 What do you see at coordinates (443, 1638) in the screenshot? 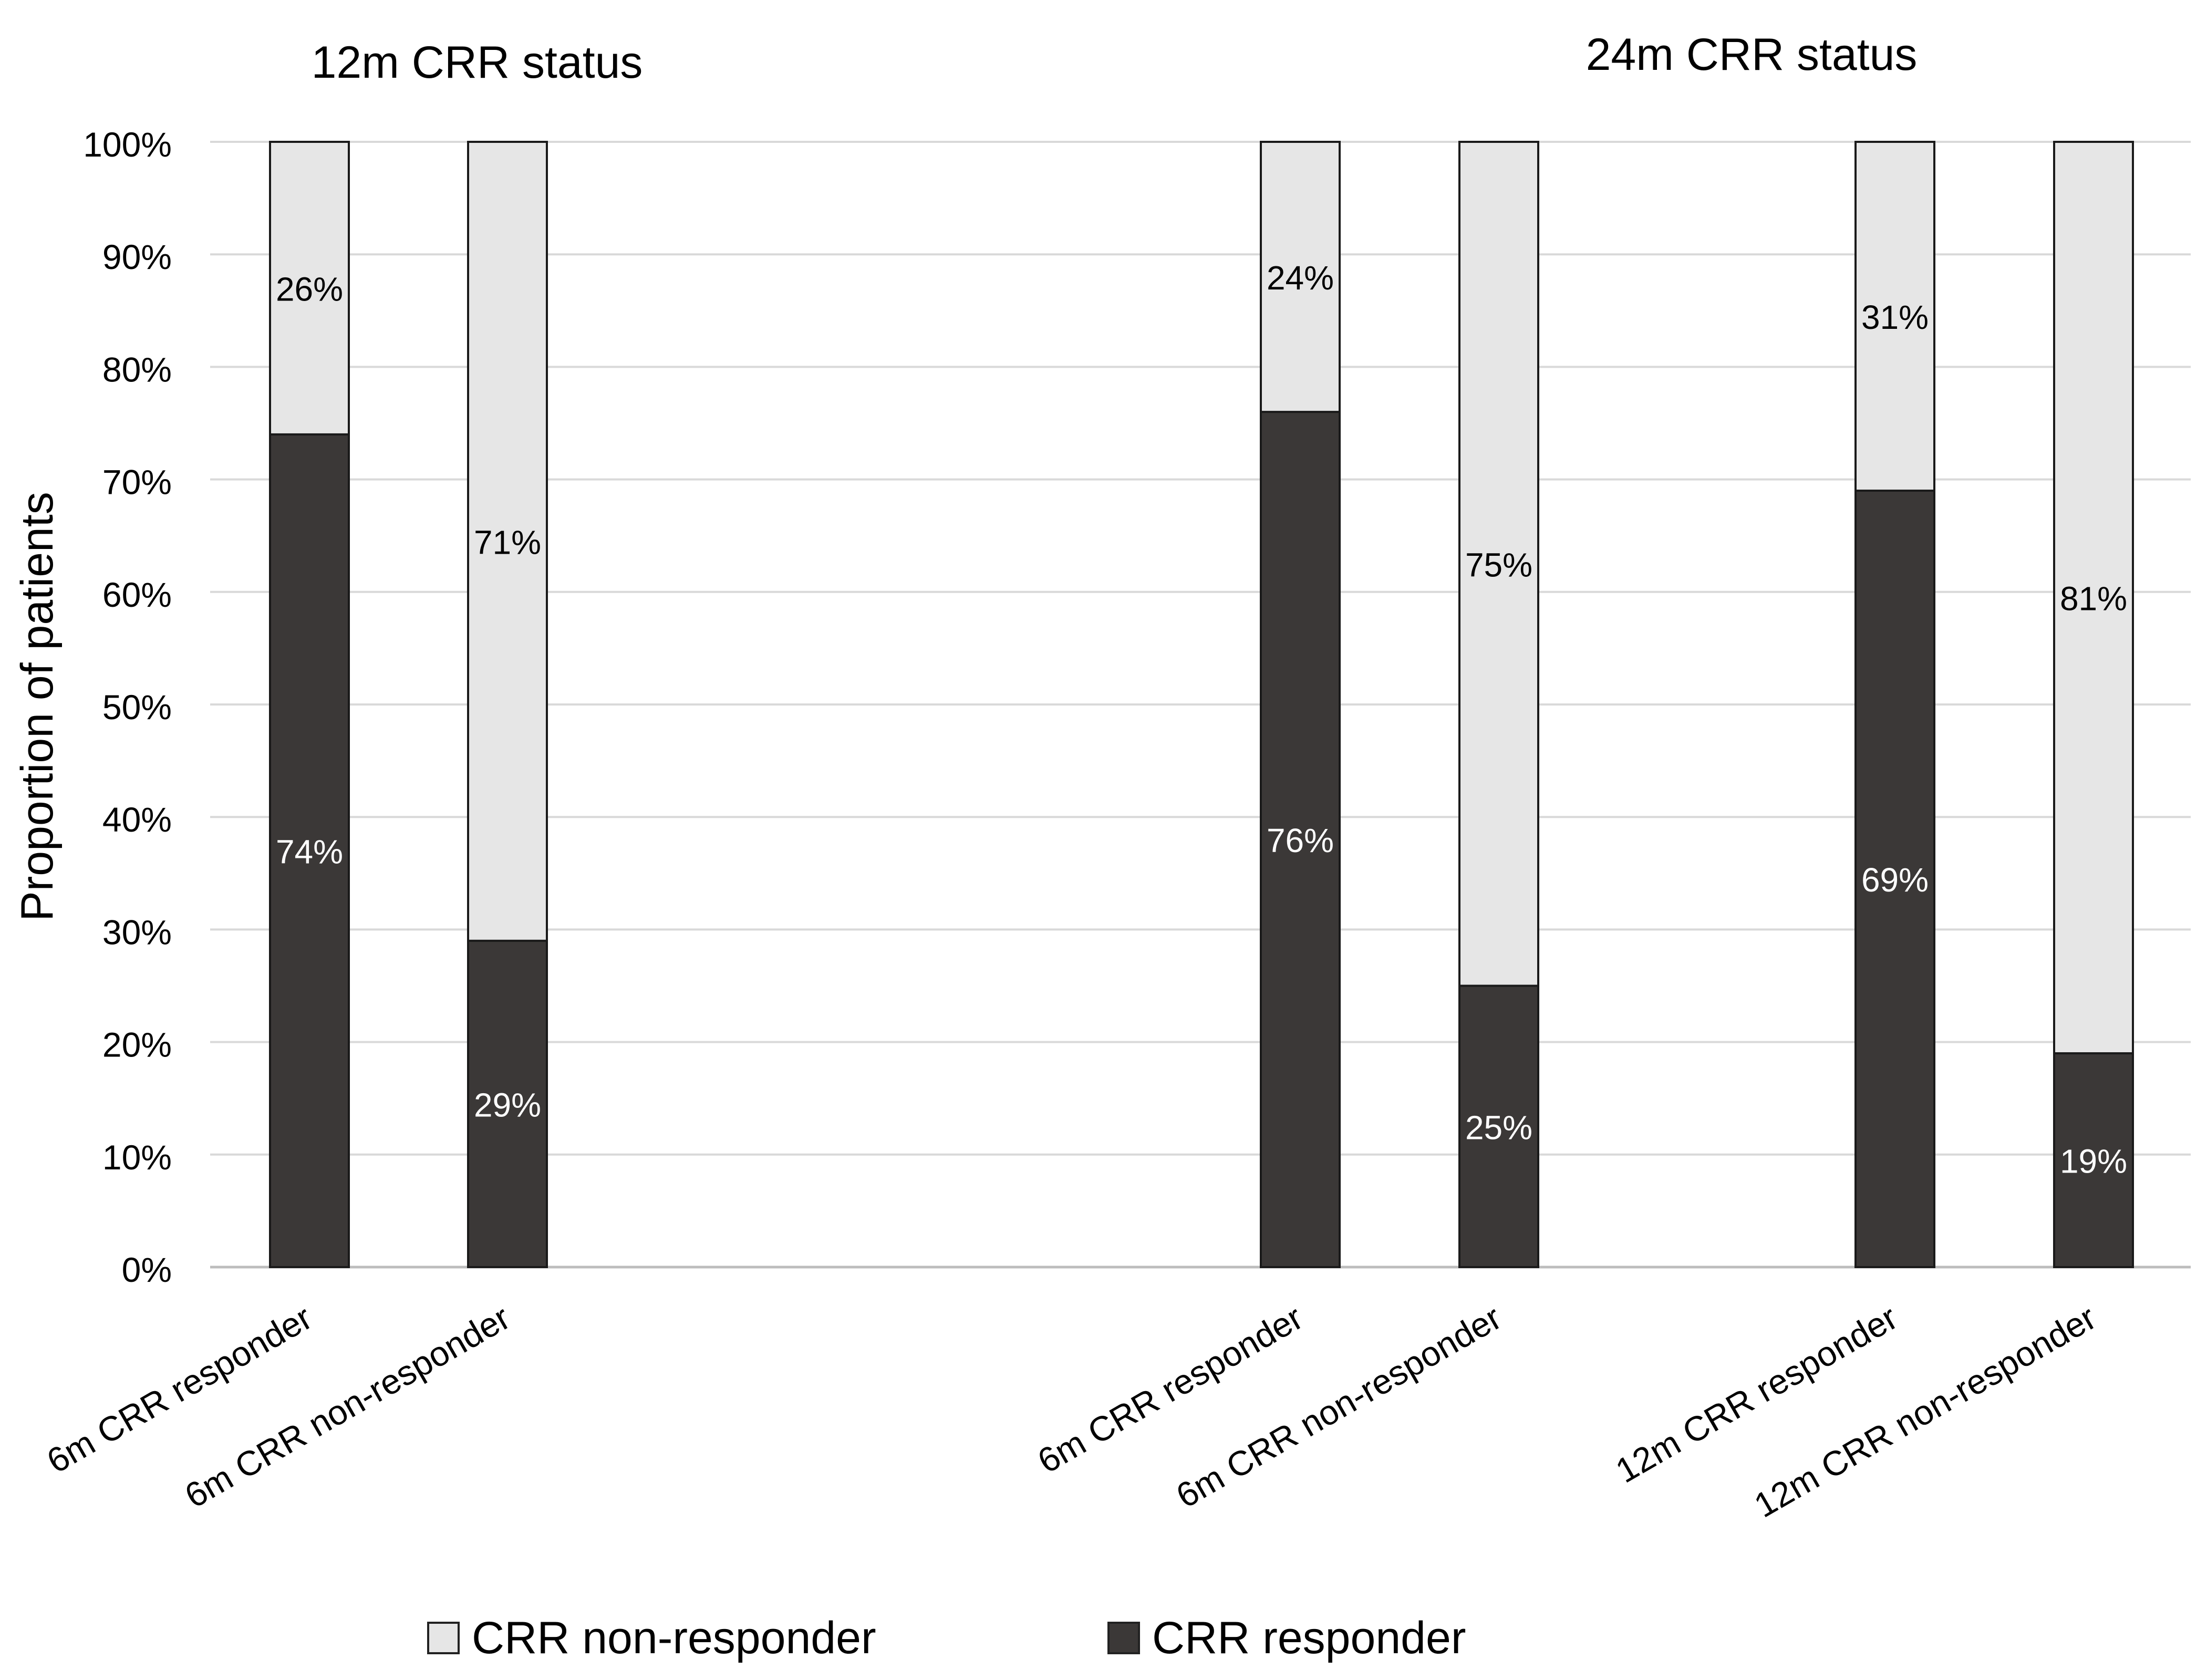
I see `legend-swatch-non-responder` at bounding box center [443, 1638].